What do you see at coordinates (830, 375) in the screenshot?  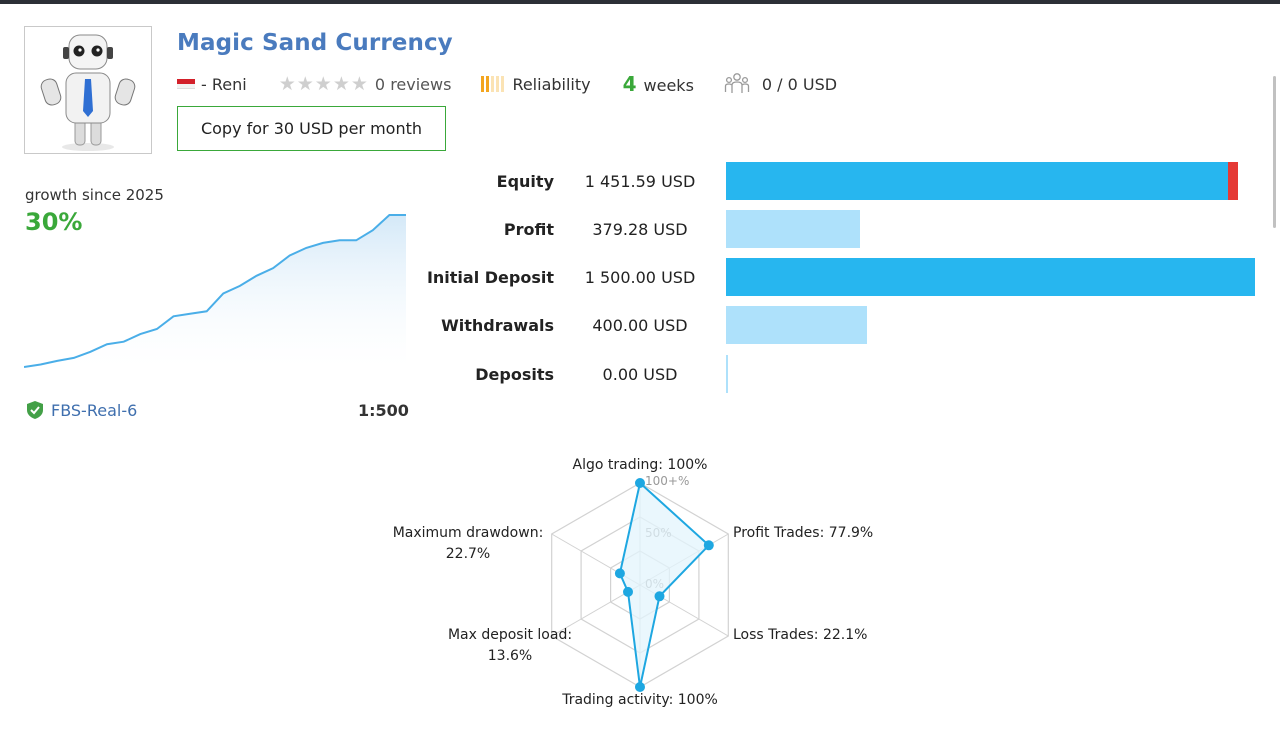 I see `stat-row-deposits: Deposits 0.00 USD` at bounding box center [830, 375].